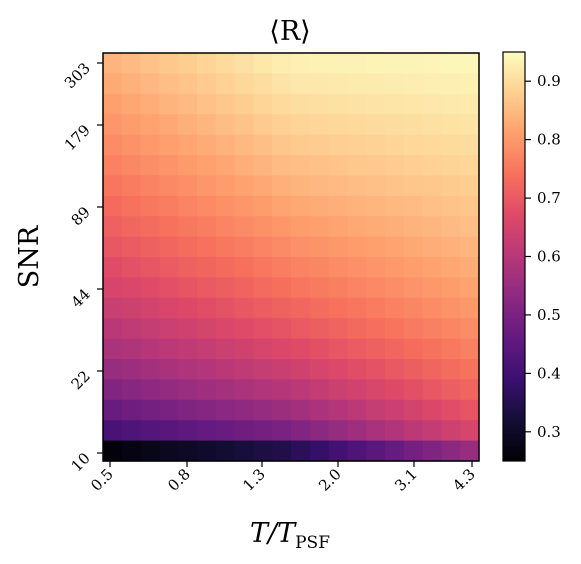  I want to click on y-tick-label: 44, so click(81, 298).